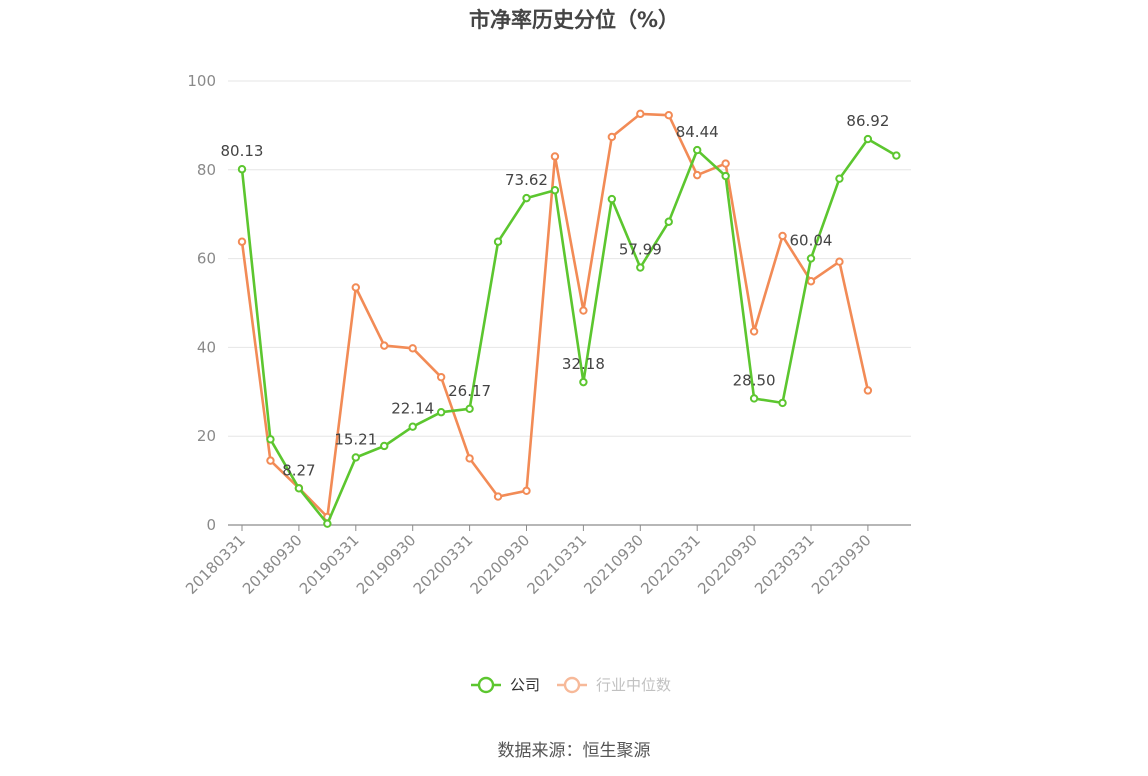 The width and height of the screenshot is (1148, 776). I want to click on y-tick-label: 60, so click(206, 259).